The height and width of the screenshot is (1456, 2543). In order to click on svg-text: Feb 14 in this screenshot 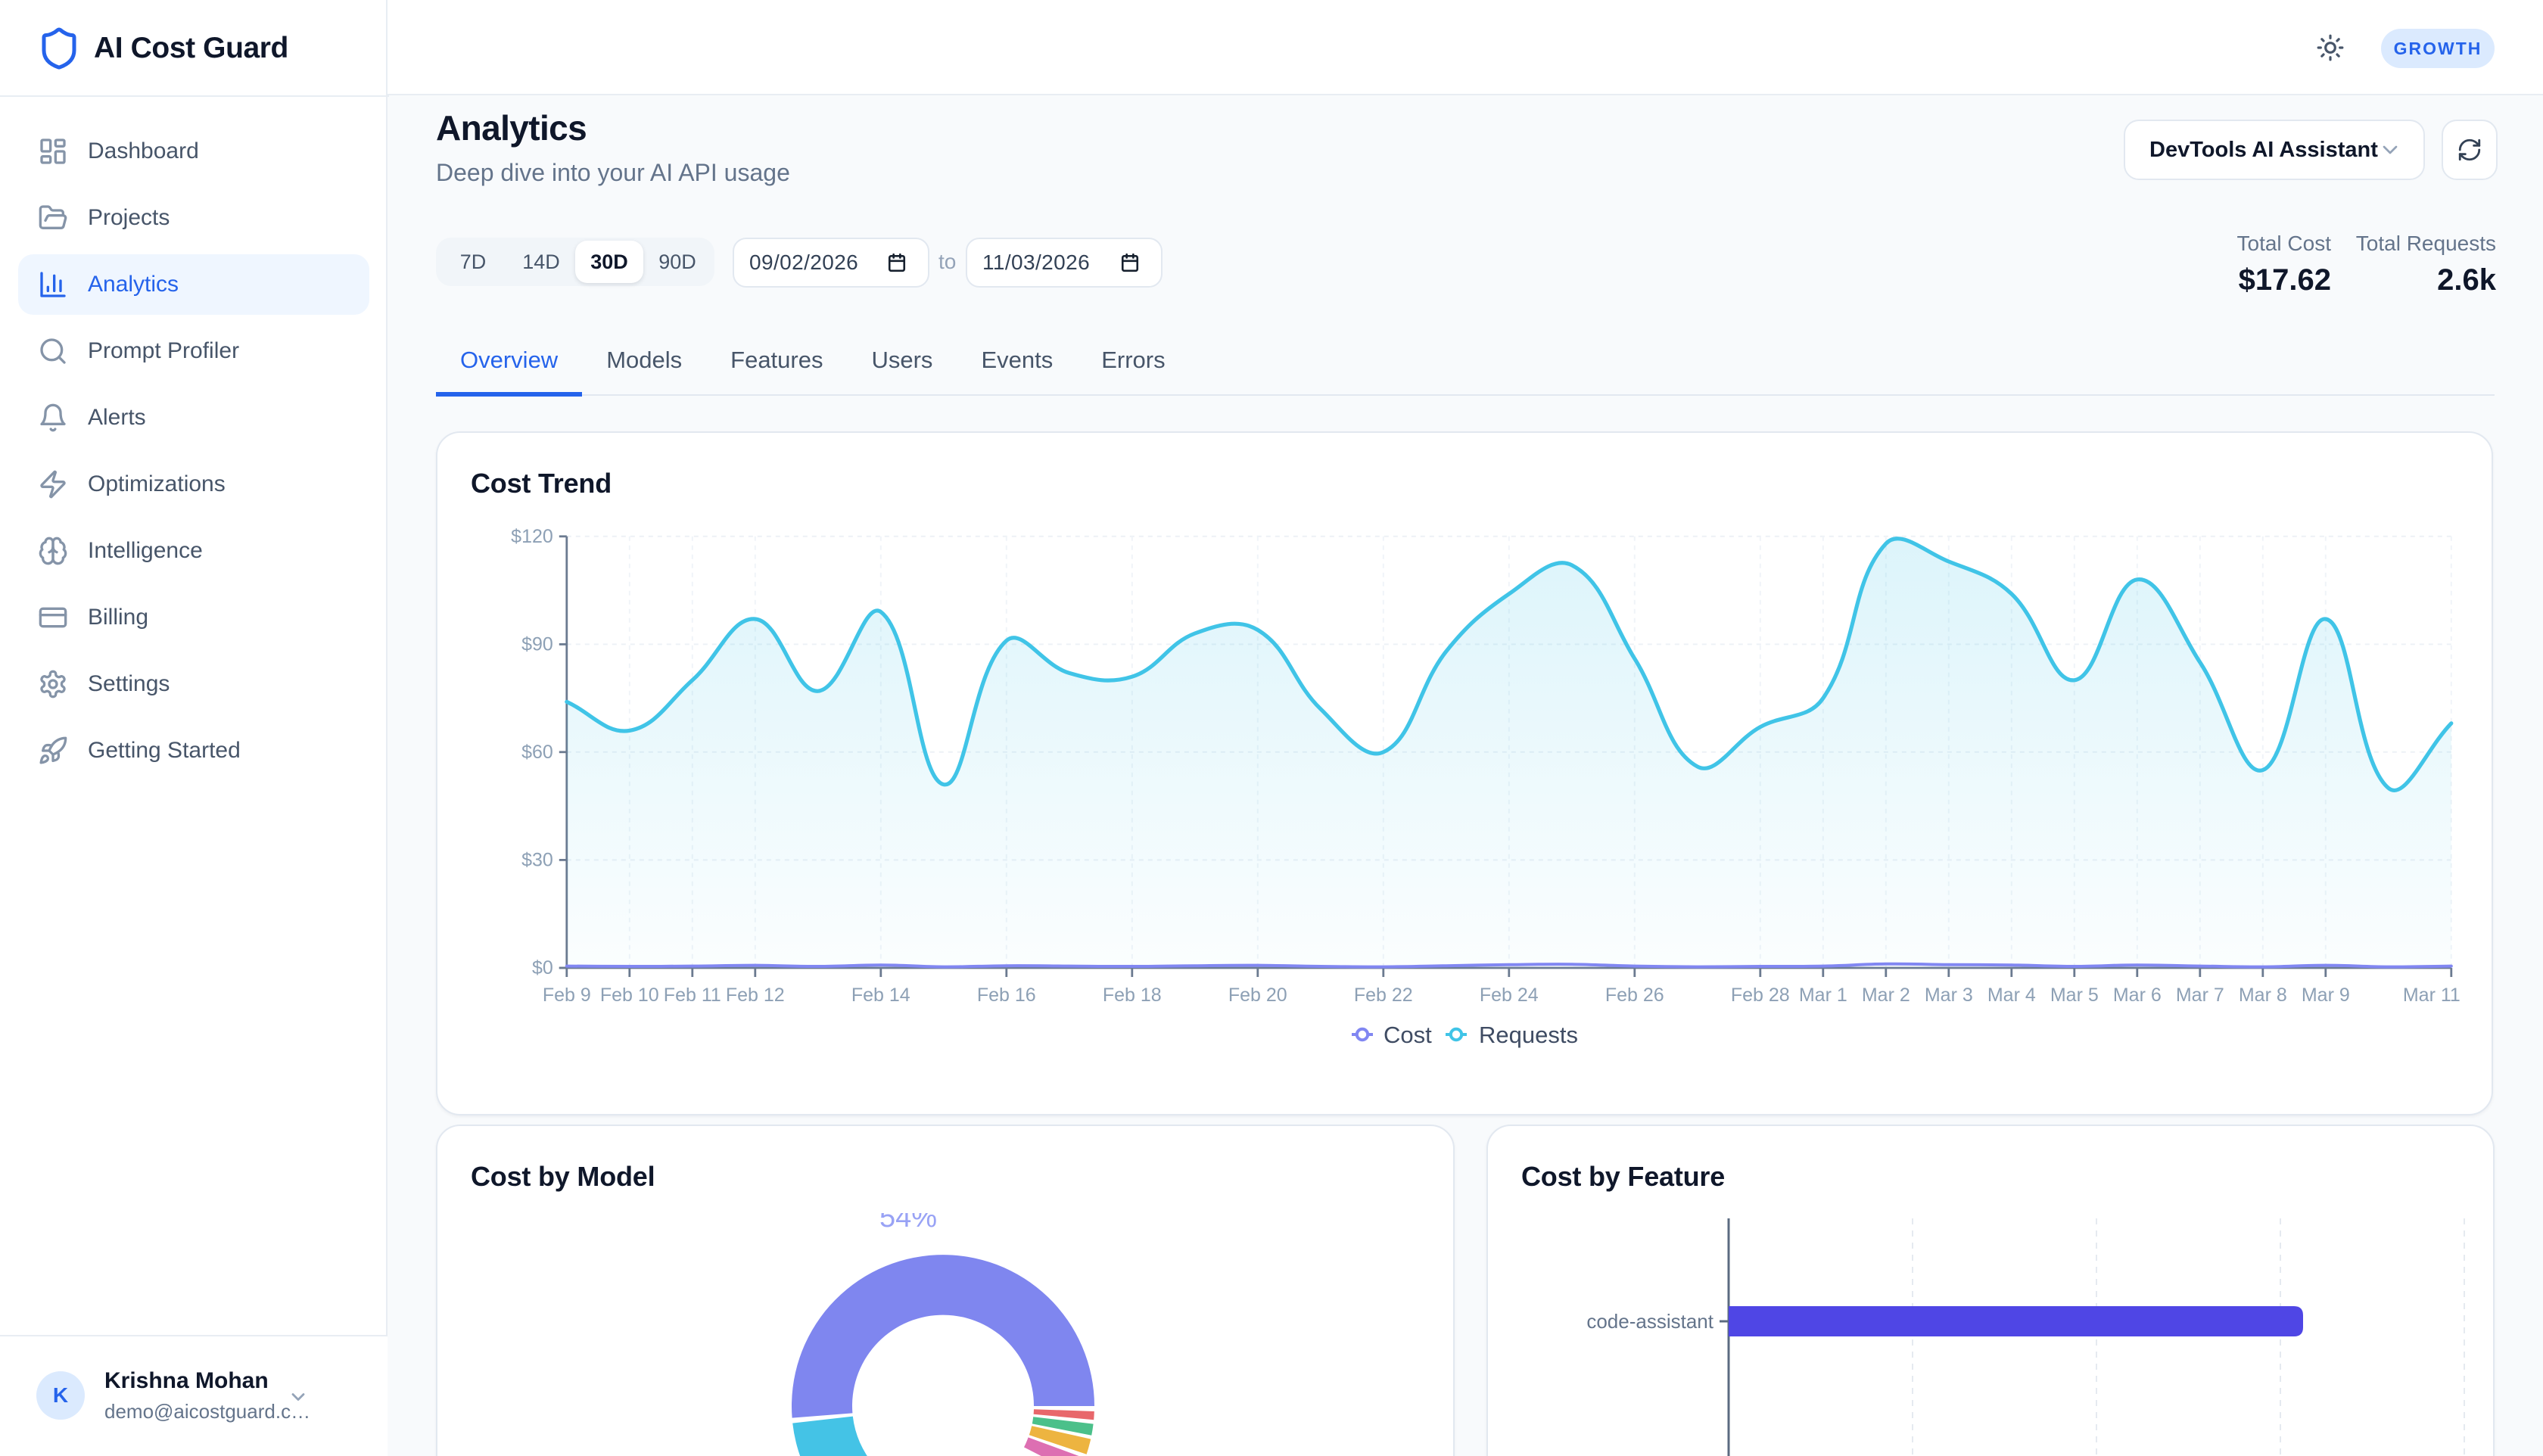, I will do `click(880, 996)`.